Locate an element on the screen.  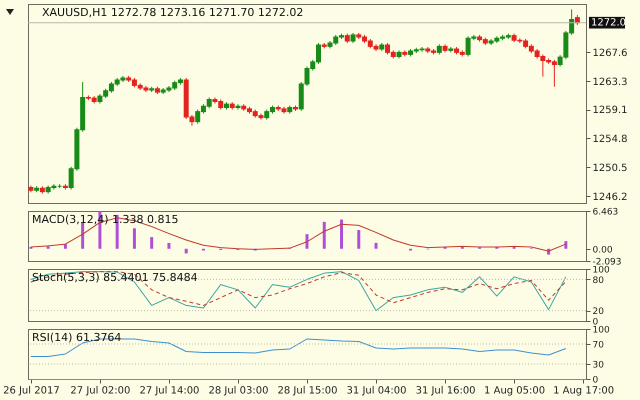
y-tick-label: 1263.3 is located at coordinates (610, 82).